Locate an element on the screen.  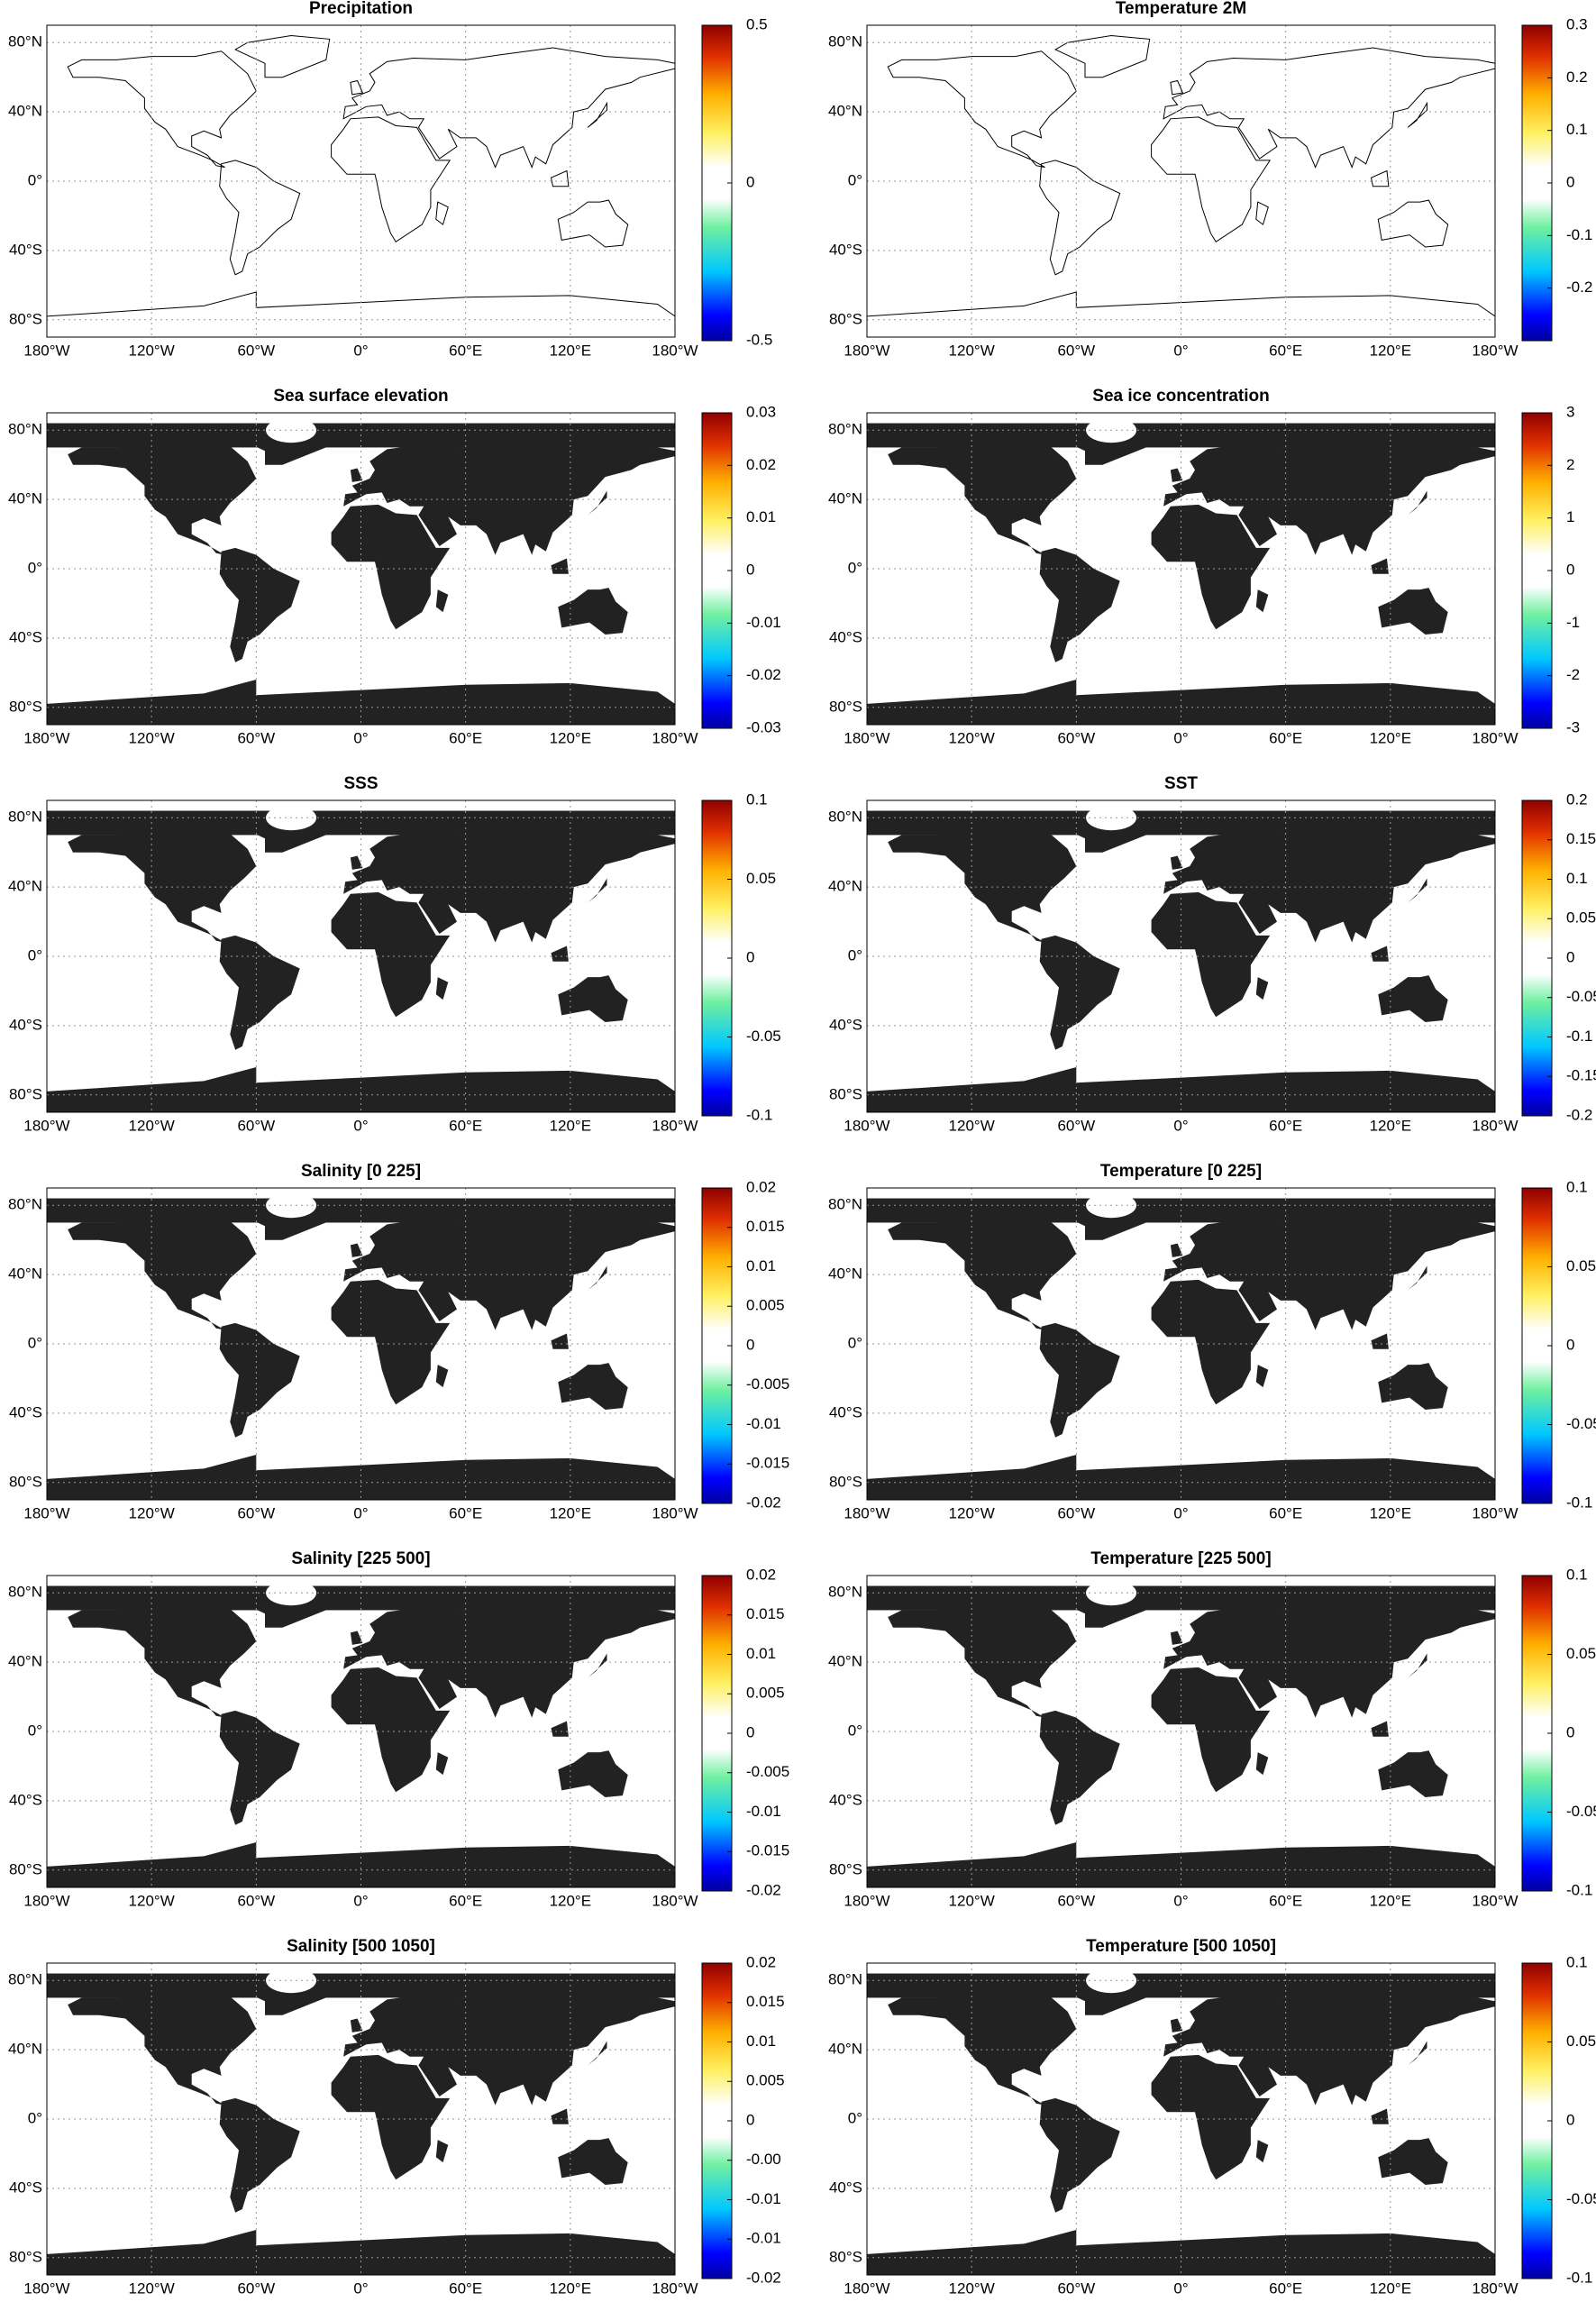
panel-title: SSS is located at coordinates (360, 783).